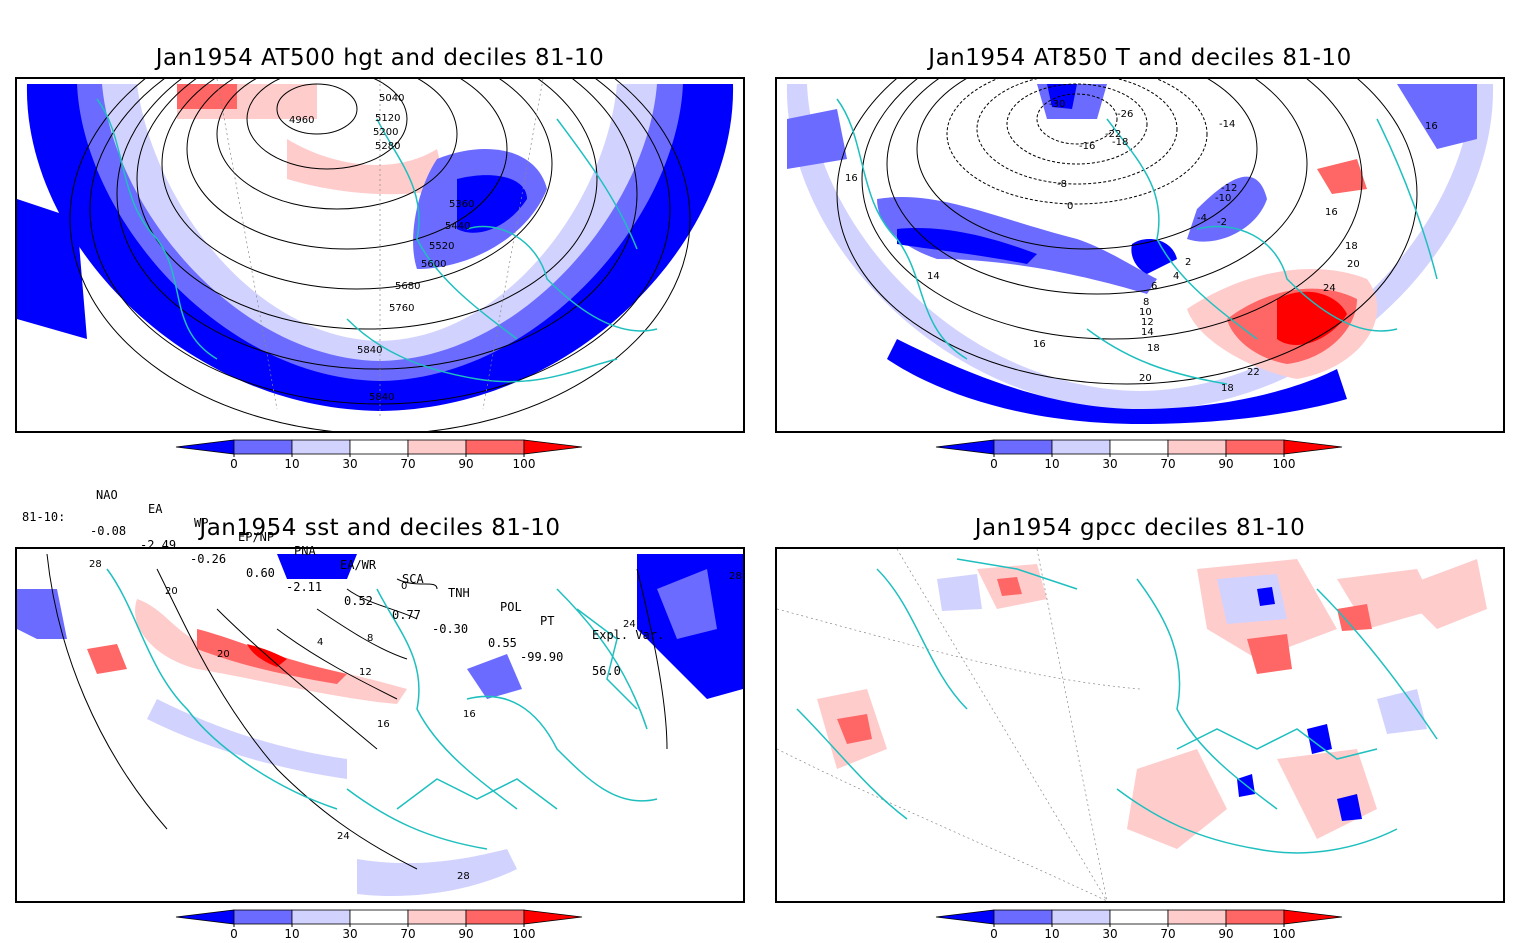 The height and width of the screenshot is (943, 1520). Describe the element at coordinates (385, 132) in the screenshot. I see `contour-label: 5200` at that location.